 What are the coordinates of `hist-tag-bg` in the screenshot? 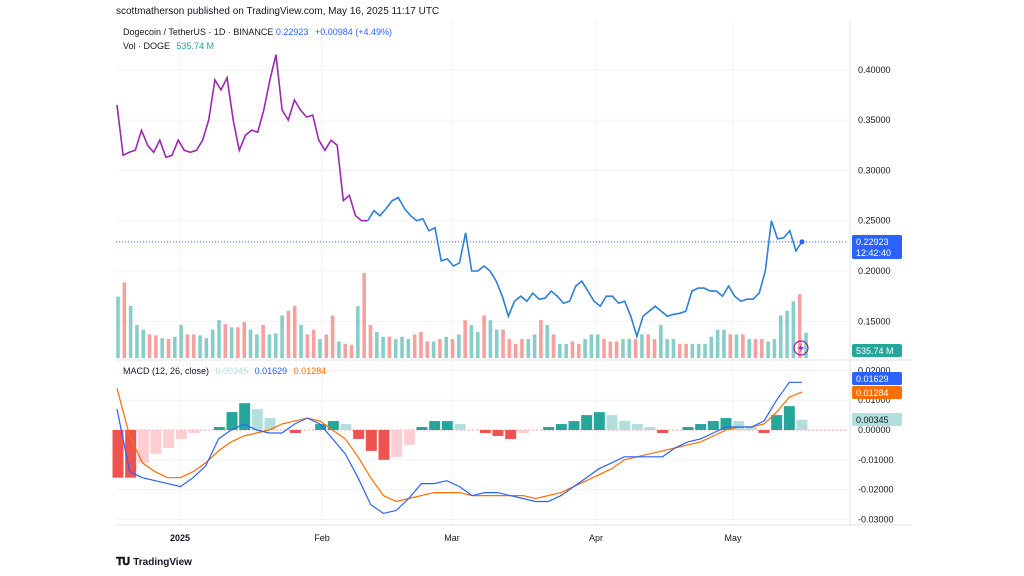 It's located at (877, 419).